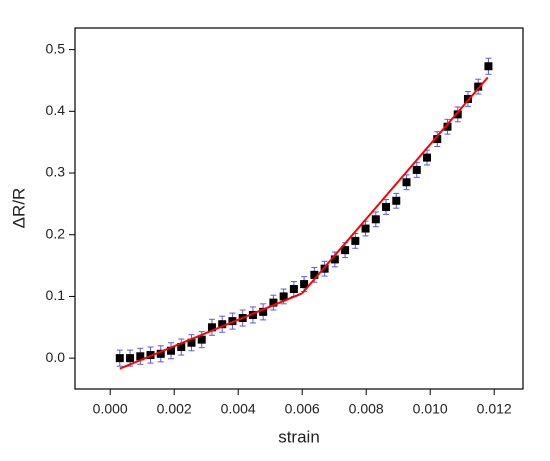 The image size is (550, 461). What do you see at coordinates (56, 295) in the screenshot?
I see `y-tick-label: 0.1` at bounding box center [56, 295].